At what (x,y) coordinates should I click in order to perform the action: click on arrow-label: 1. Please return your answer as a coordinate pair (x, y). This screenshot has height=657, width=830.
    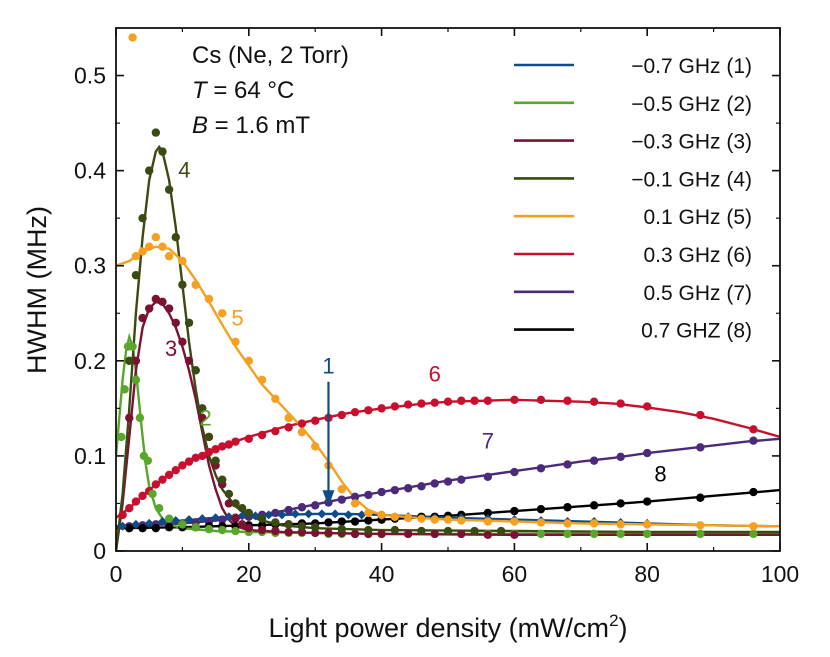
    Looking at the image, I should click on (328, 366).